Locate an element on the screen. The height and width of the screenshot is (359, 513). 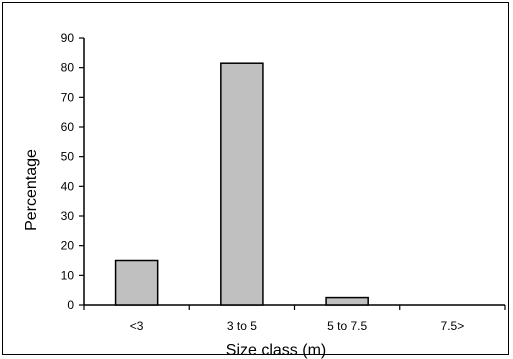
y-axis-title: Percentage is located at coordinates (31, 190).